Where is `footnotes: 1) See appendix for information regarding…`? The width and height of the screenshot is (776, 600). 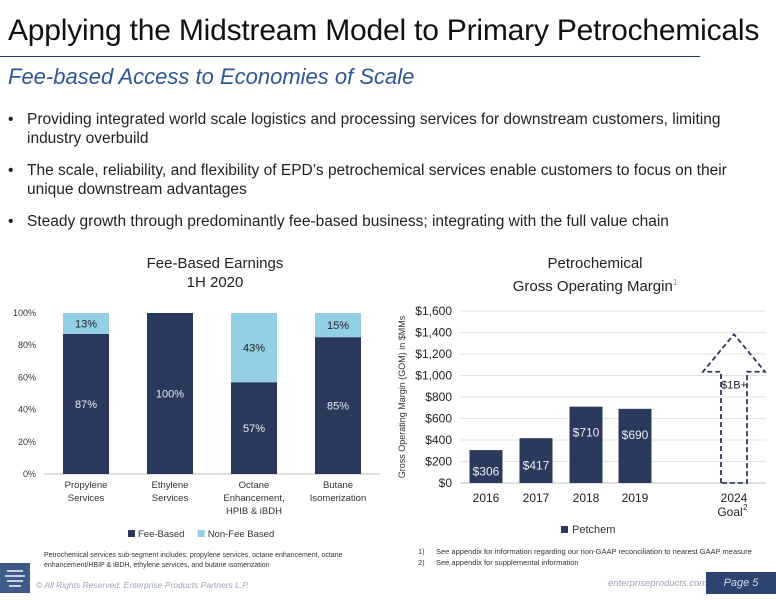
footnotes: 1) See appendix for information regarding… is located at coordinates (585, 557).